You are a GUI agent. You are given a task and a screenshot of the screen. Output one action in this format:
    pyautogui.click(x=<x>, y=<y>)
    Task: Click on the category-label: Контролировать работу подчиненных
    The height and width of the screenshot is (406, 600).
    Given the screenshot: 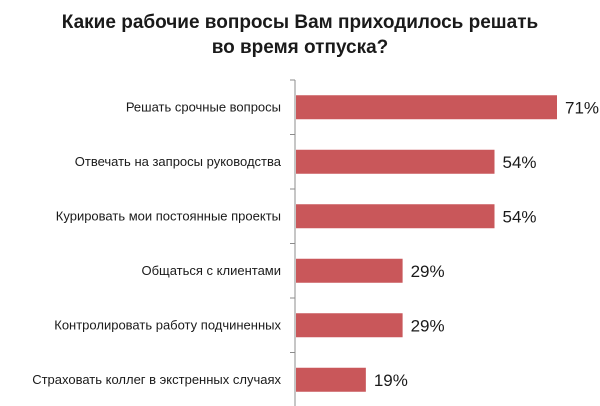 What is the action you would take?
    pyautogui.click(x=167, y=324)
    